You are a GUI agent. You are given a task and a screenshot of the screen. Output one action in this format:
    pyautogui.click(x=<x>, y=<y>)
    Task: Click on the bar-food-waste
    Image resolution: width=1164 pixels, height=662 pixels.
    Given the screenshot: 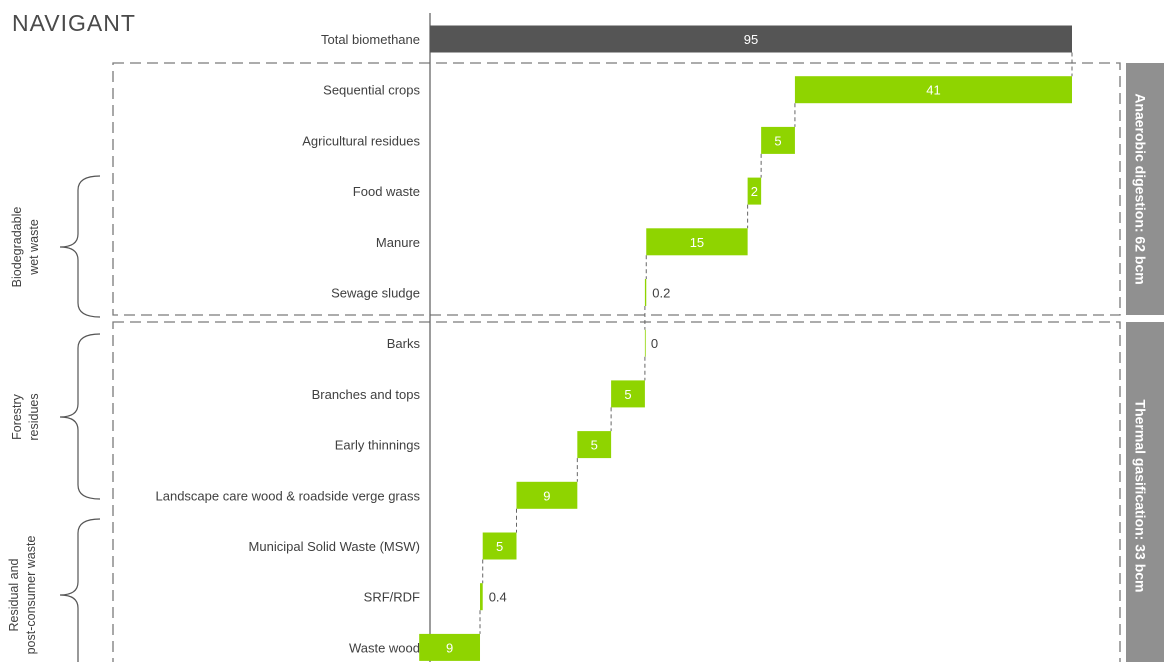 What is the action you would take?
    pyautogui.click(x=754, y=191)
    